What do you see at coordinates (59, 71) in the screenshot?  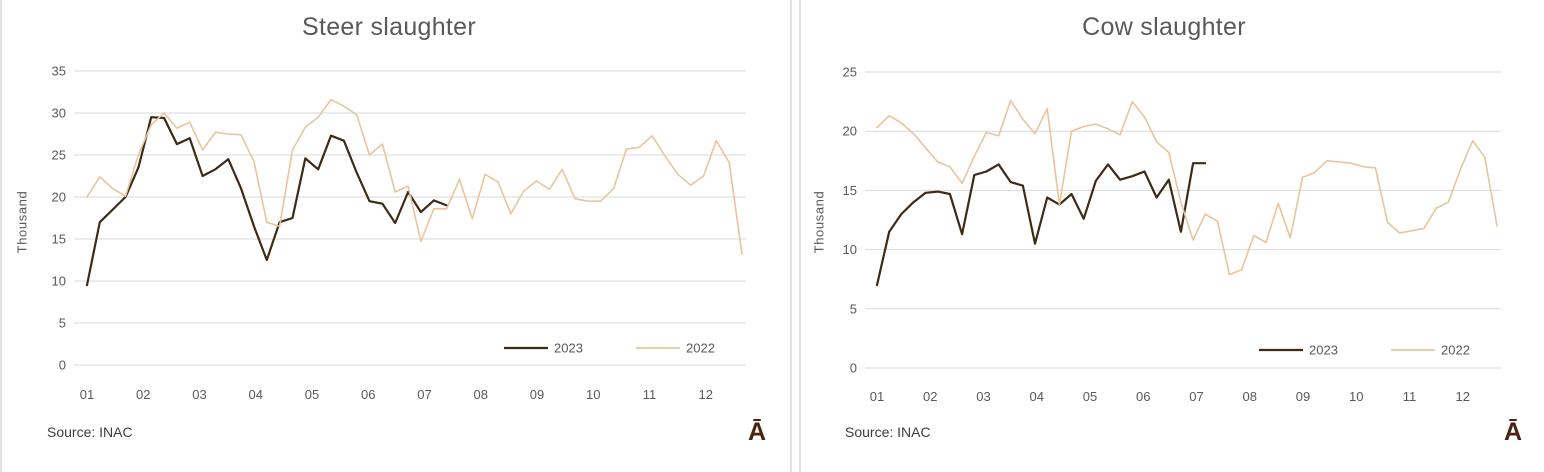 I see `y-tick-label: 35` at bounding box center [59, 71].